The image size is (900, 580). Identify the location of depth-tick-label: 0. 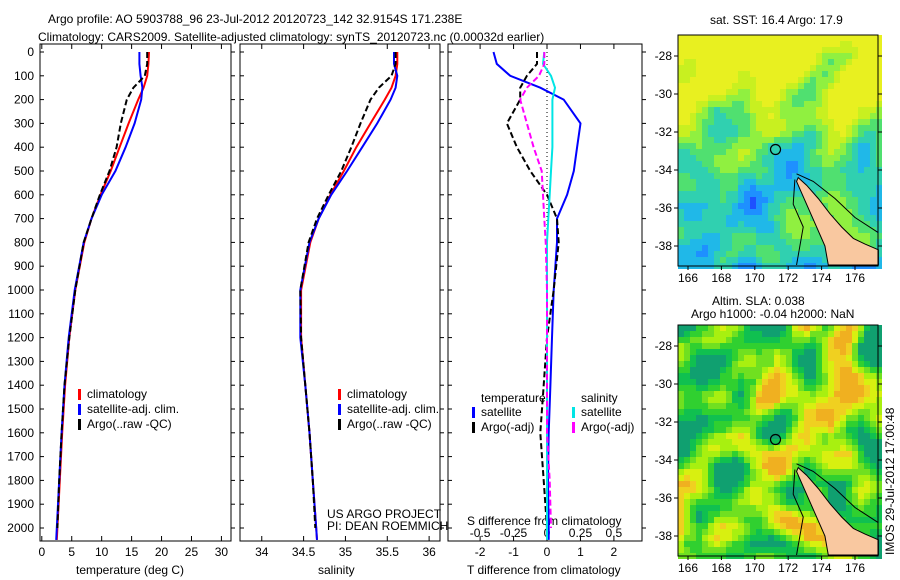
(30, 52).